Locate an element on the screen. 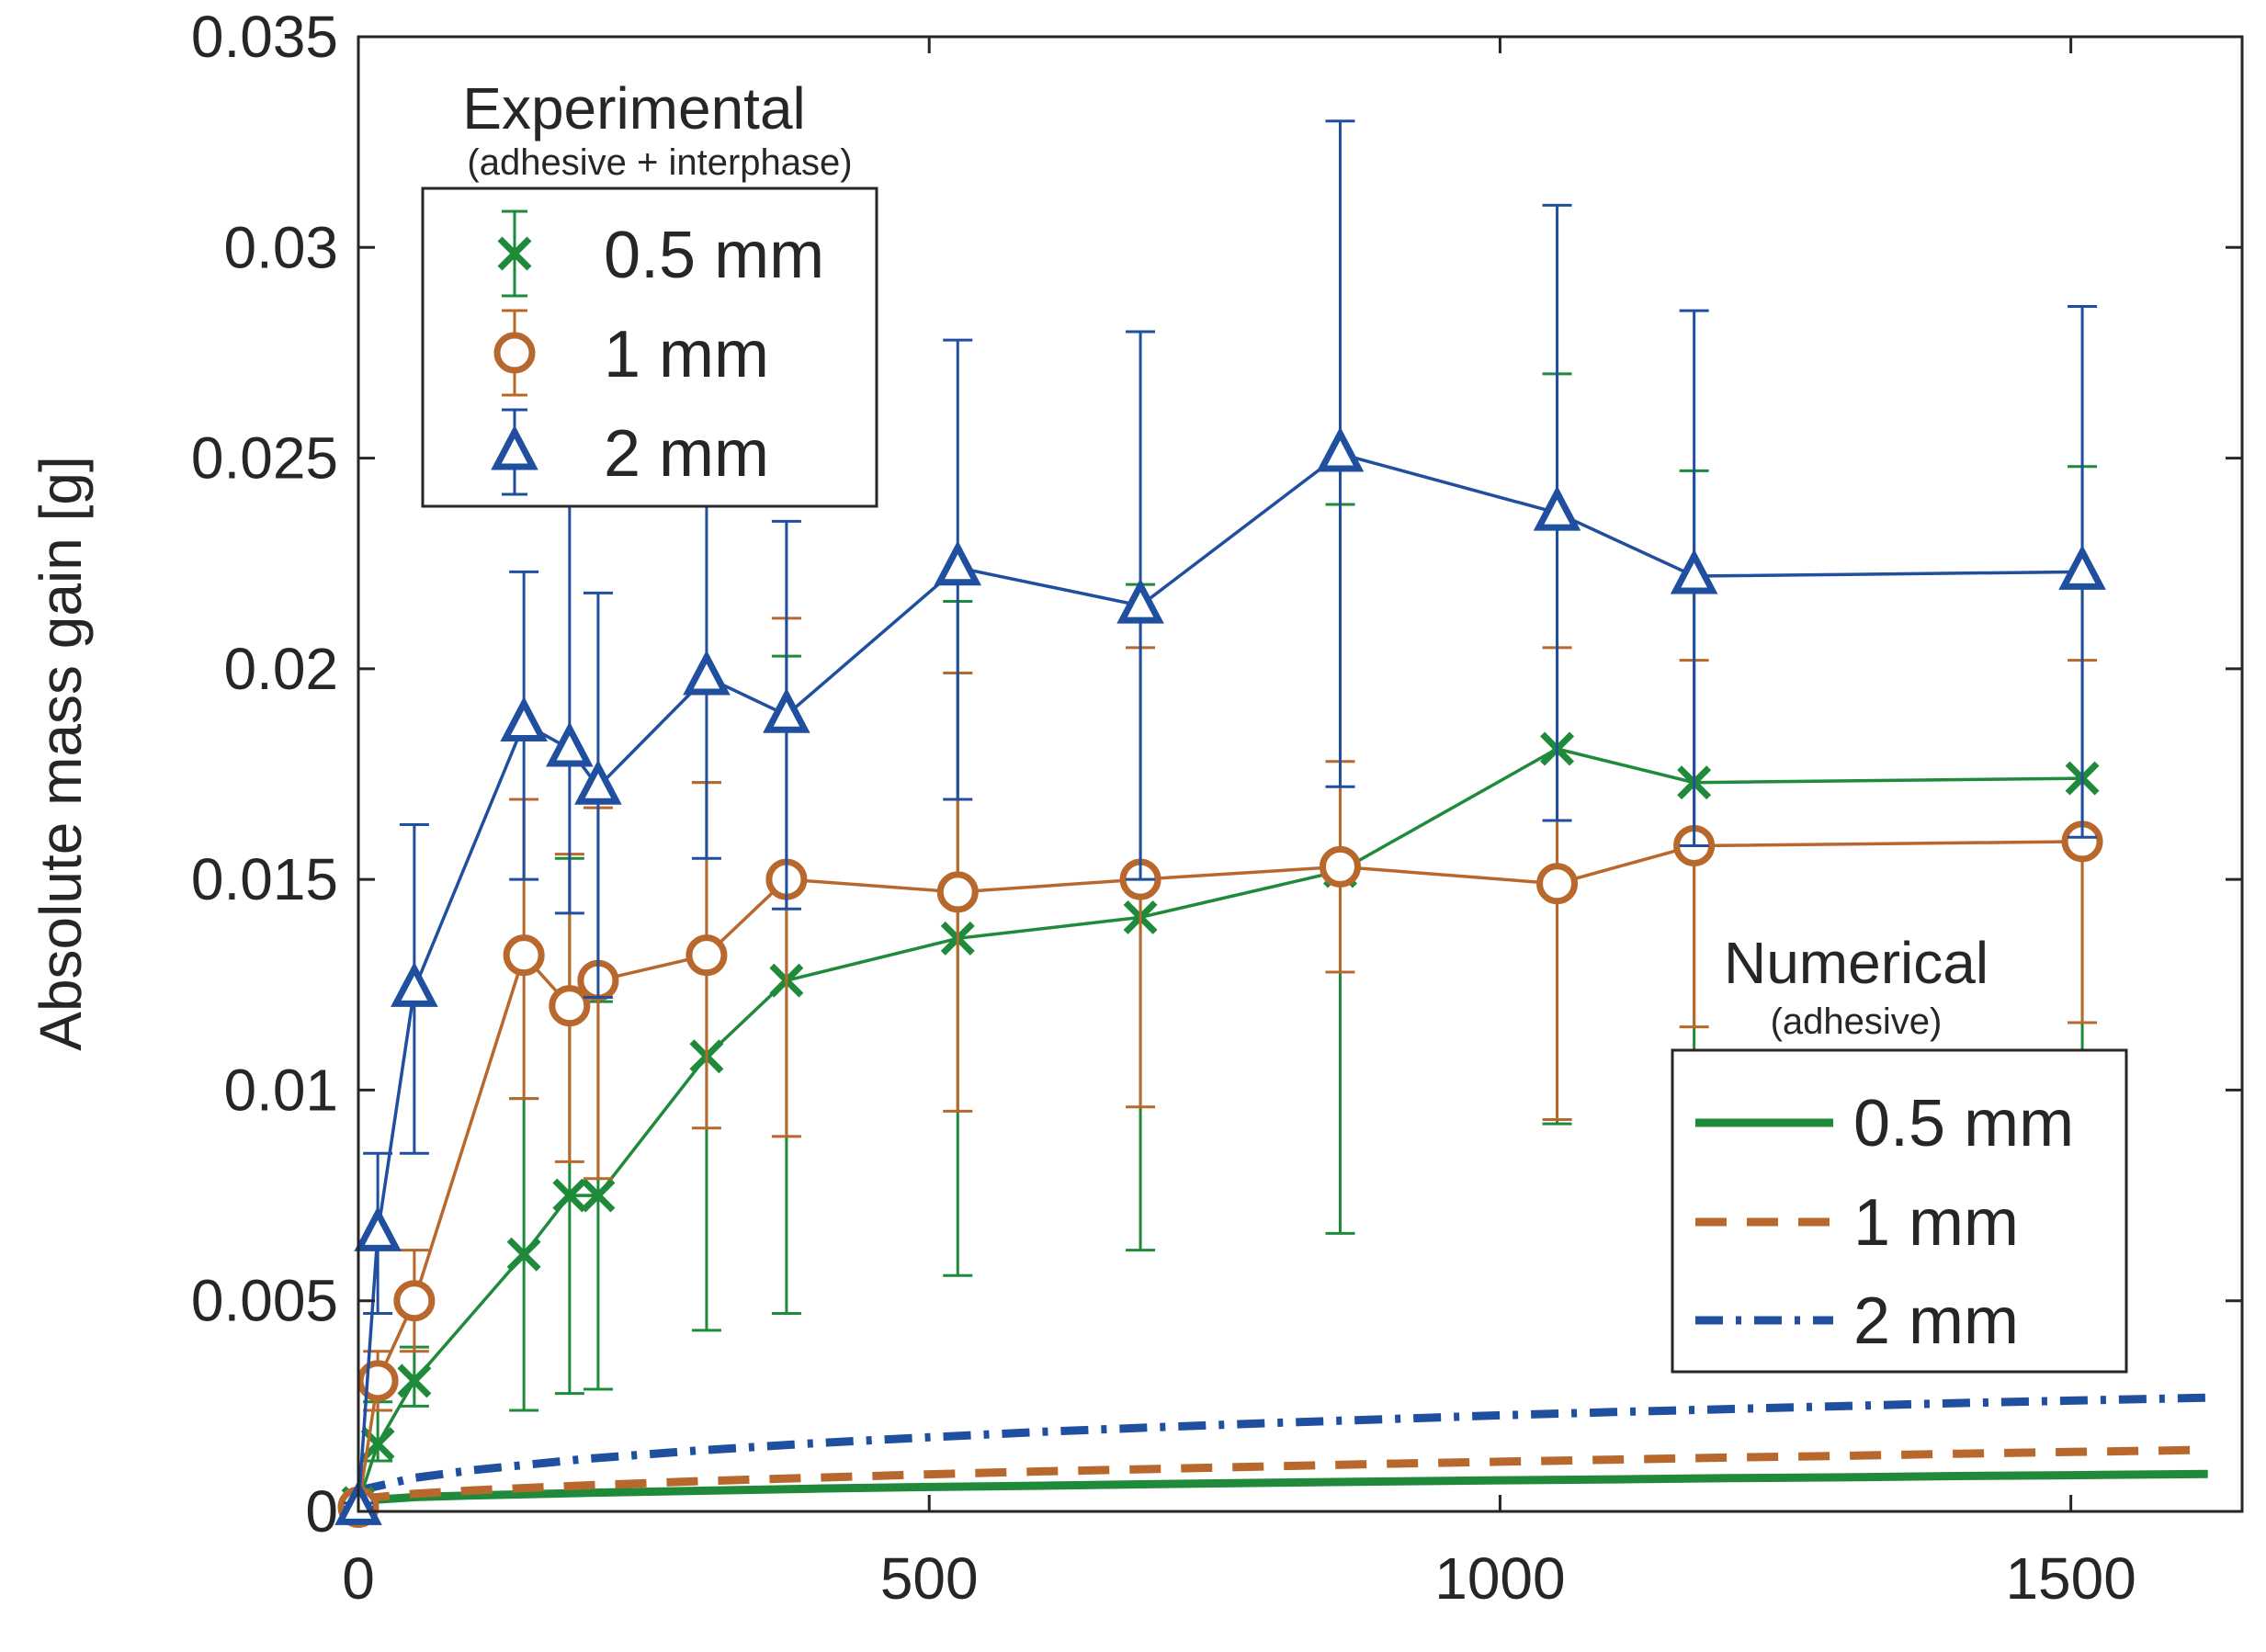 The height and width of the screenshot is (1652, 2266). legend-numerical-label-1: 1 mm is located at coordinates (1936, 1223).